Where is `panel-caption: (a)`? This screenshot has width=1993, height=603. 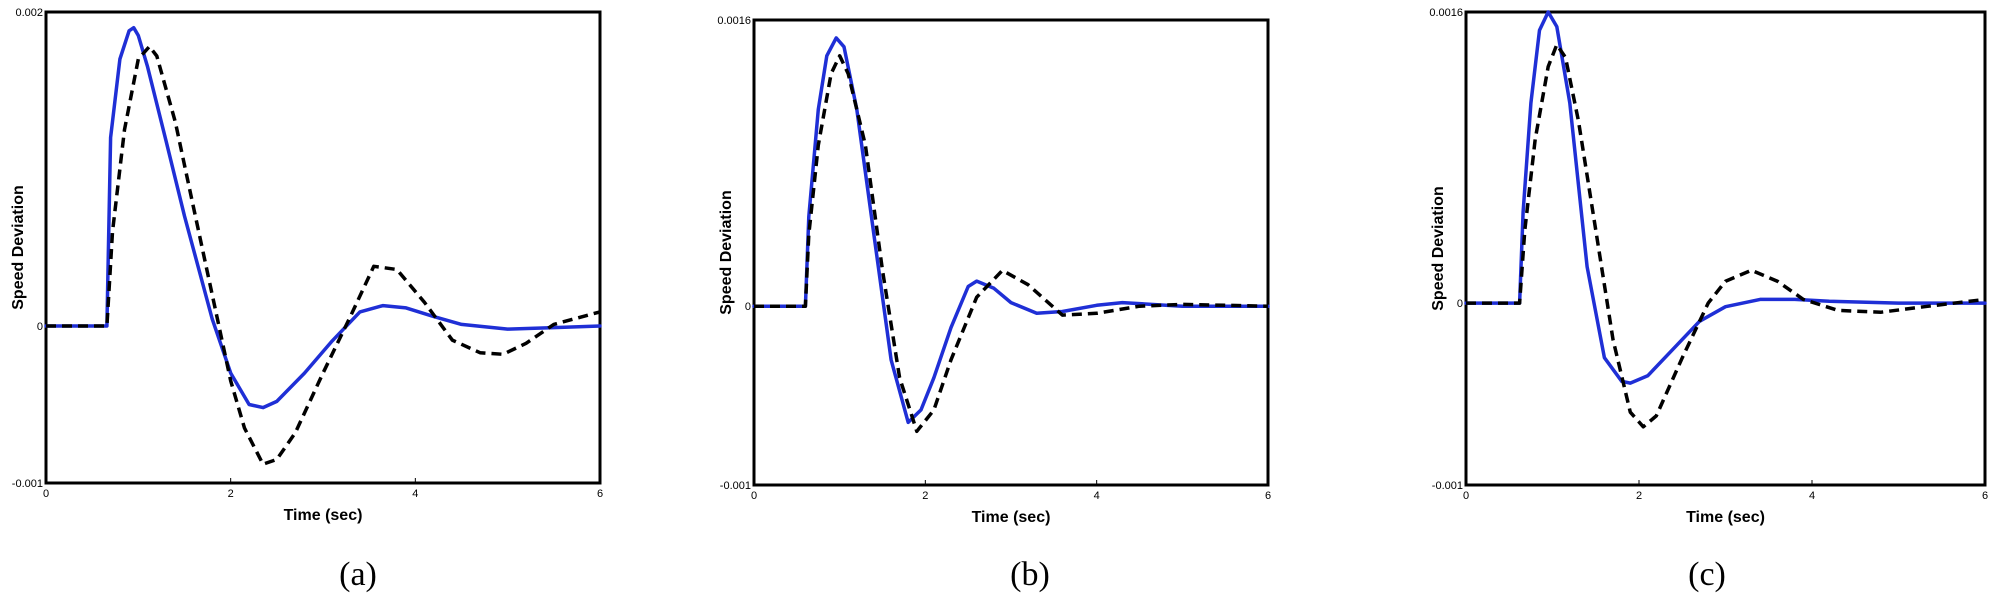
panel-caption: (a) is located at coordinates (358, 574).